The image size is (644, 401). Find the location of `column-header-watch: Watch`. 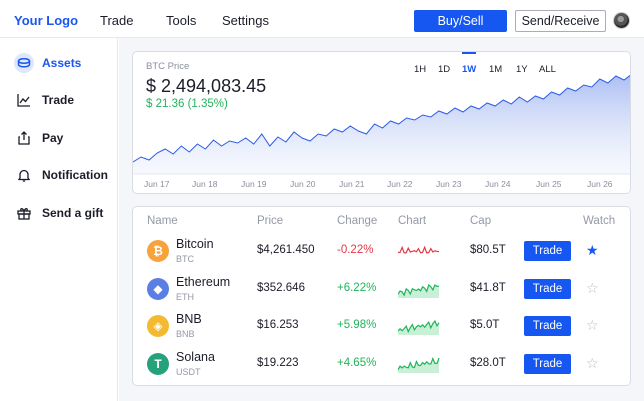

column-header-watch: Watch is located at coordinates (599, 221).